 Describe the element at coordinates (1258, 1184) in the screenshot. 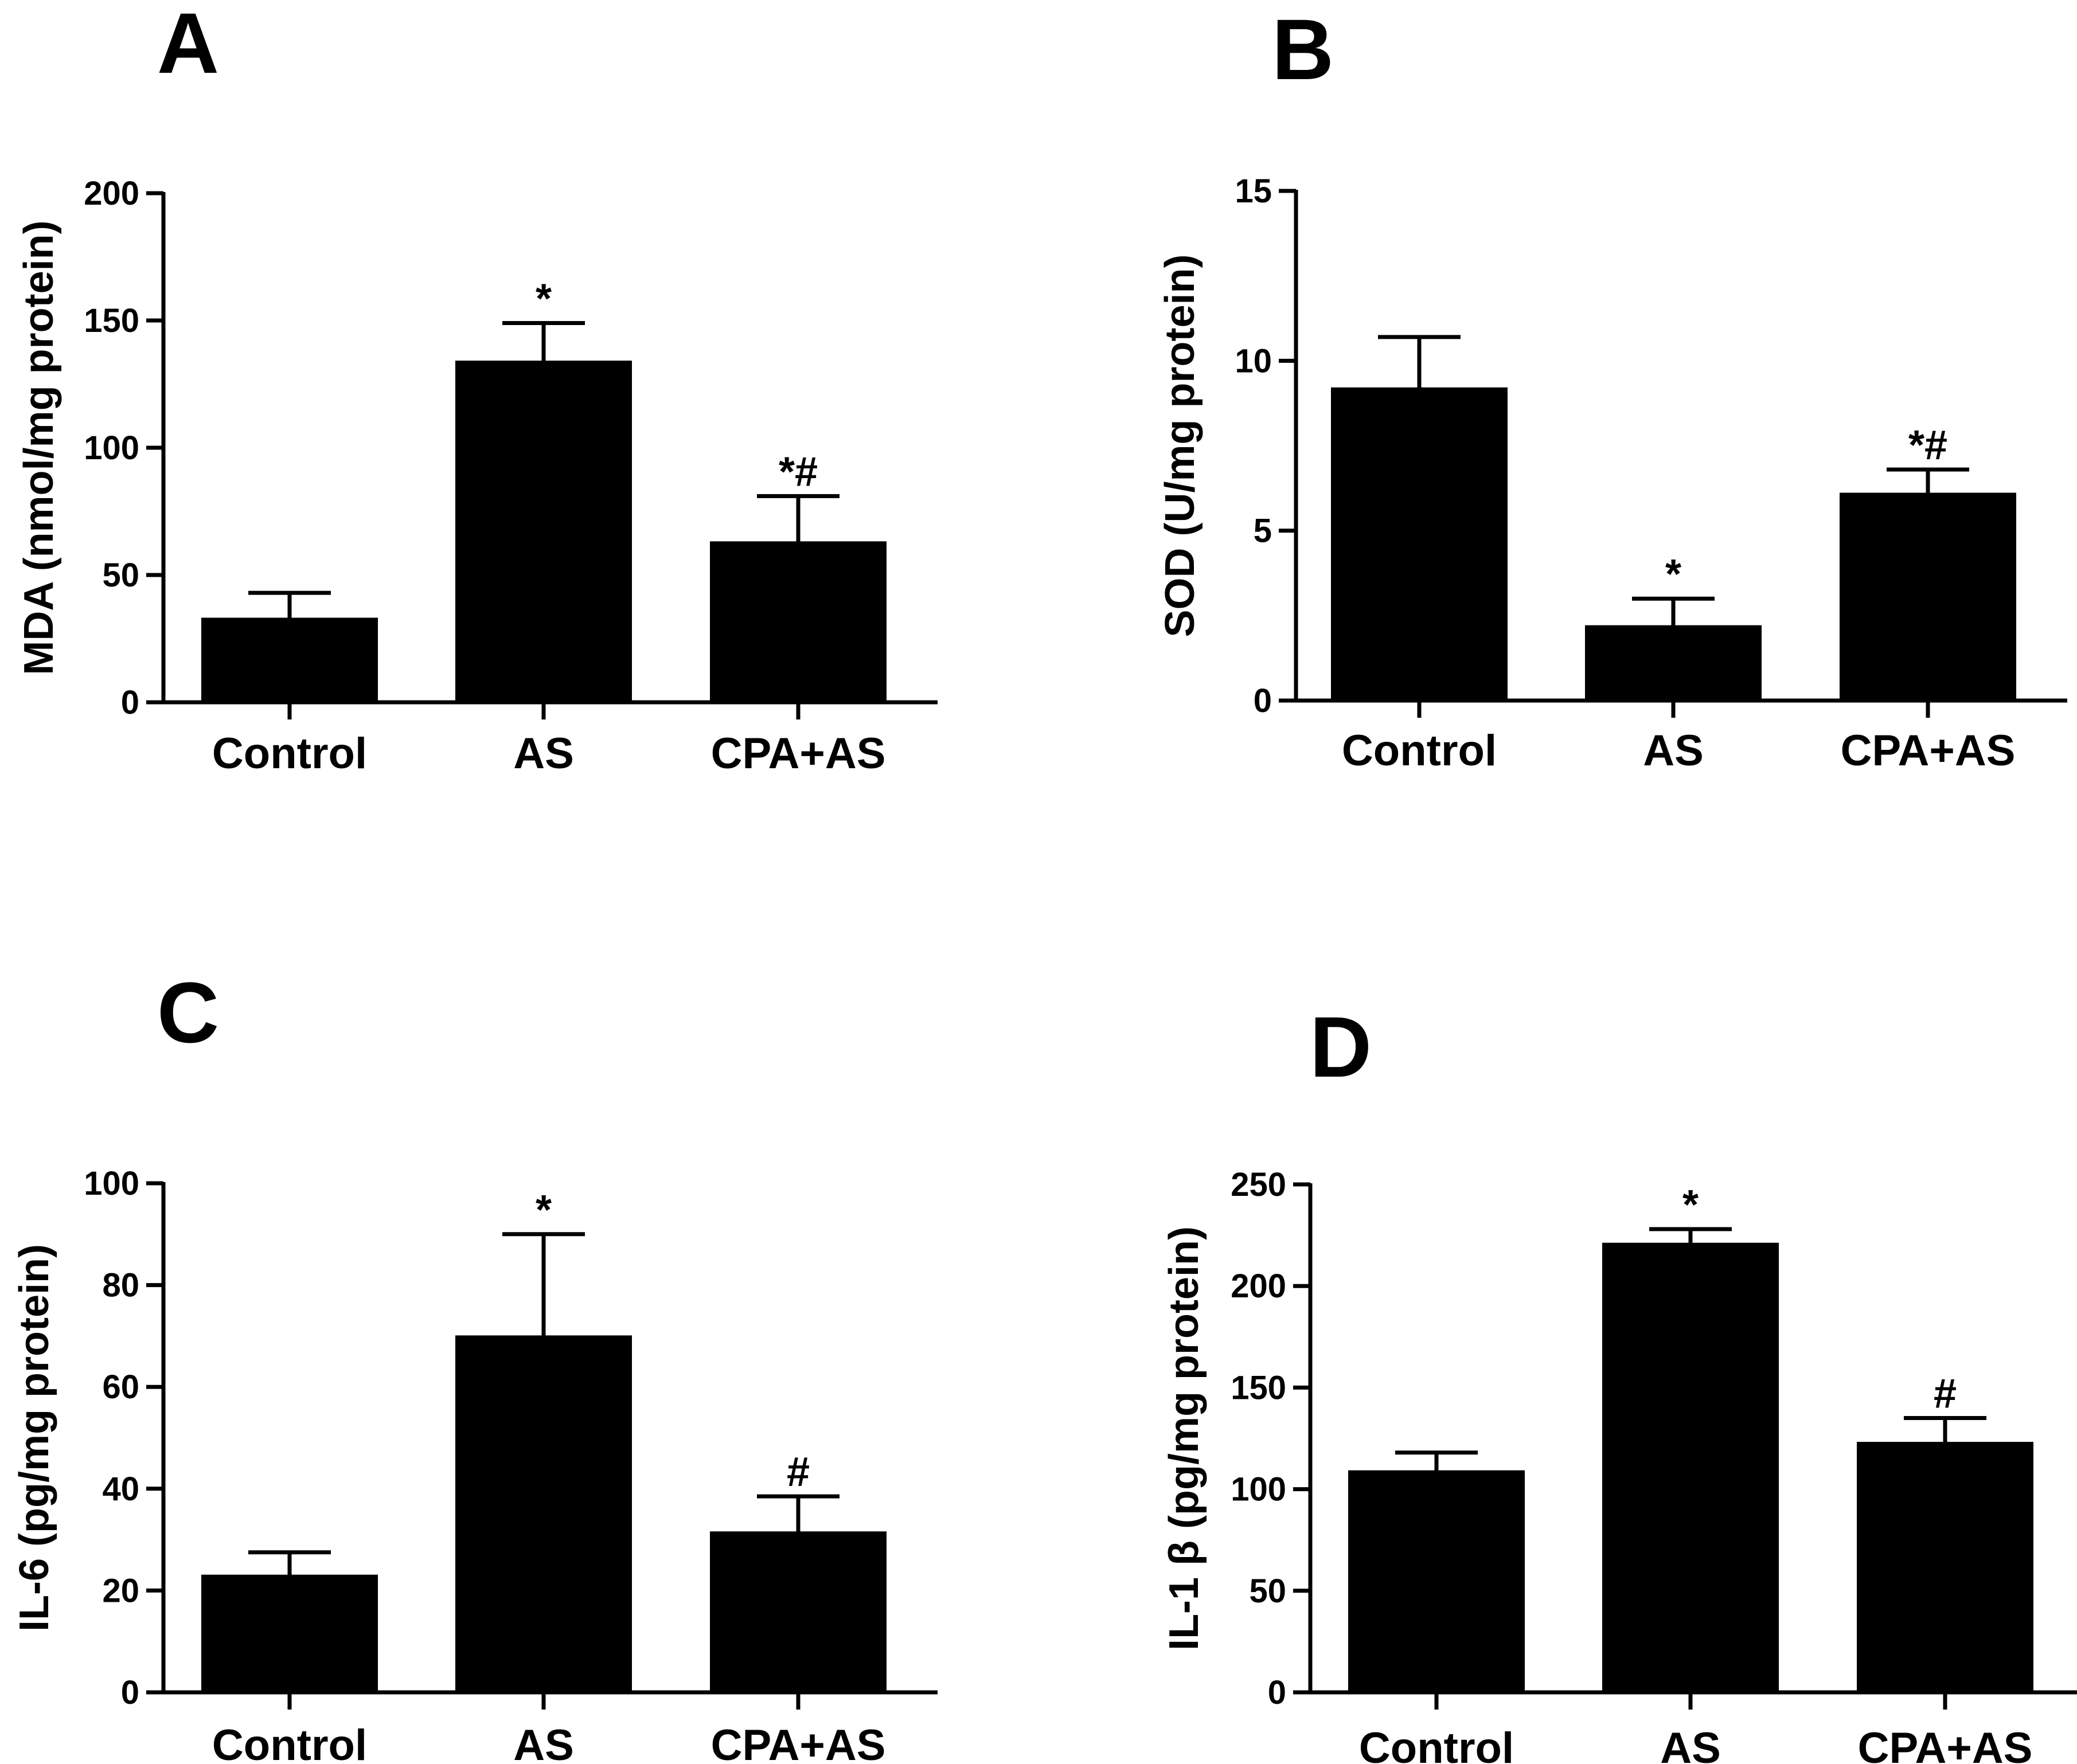

I see `y-tick-label: 250` at that location.